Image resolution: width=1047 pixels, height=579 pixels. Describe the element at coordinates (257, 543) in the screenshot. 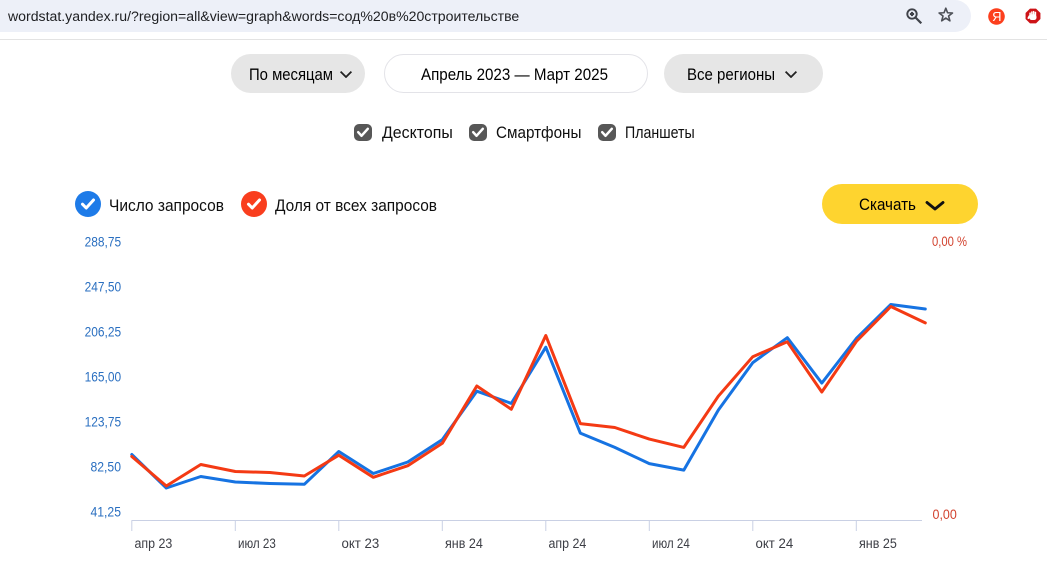

I see `svg-text: июл 23` at that location.